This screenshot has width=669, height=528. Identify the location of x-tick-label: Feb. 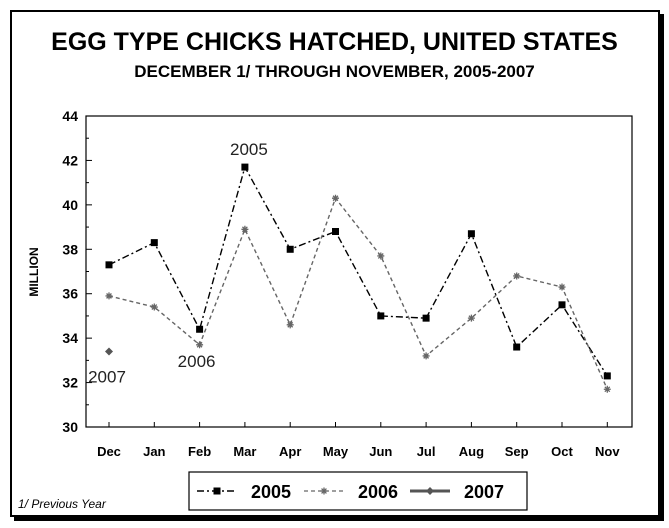
(199, 451).